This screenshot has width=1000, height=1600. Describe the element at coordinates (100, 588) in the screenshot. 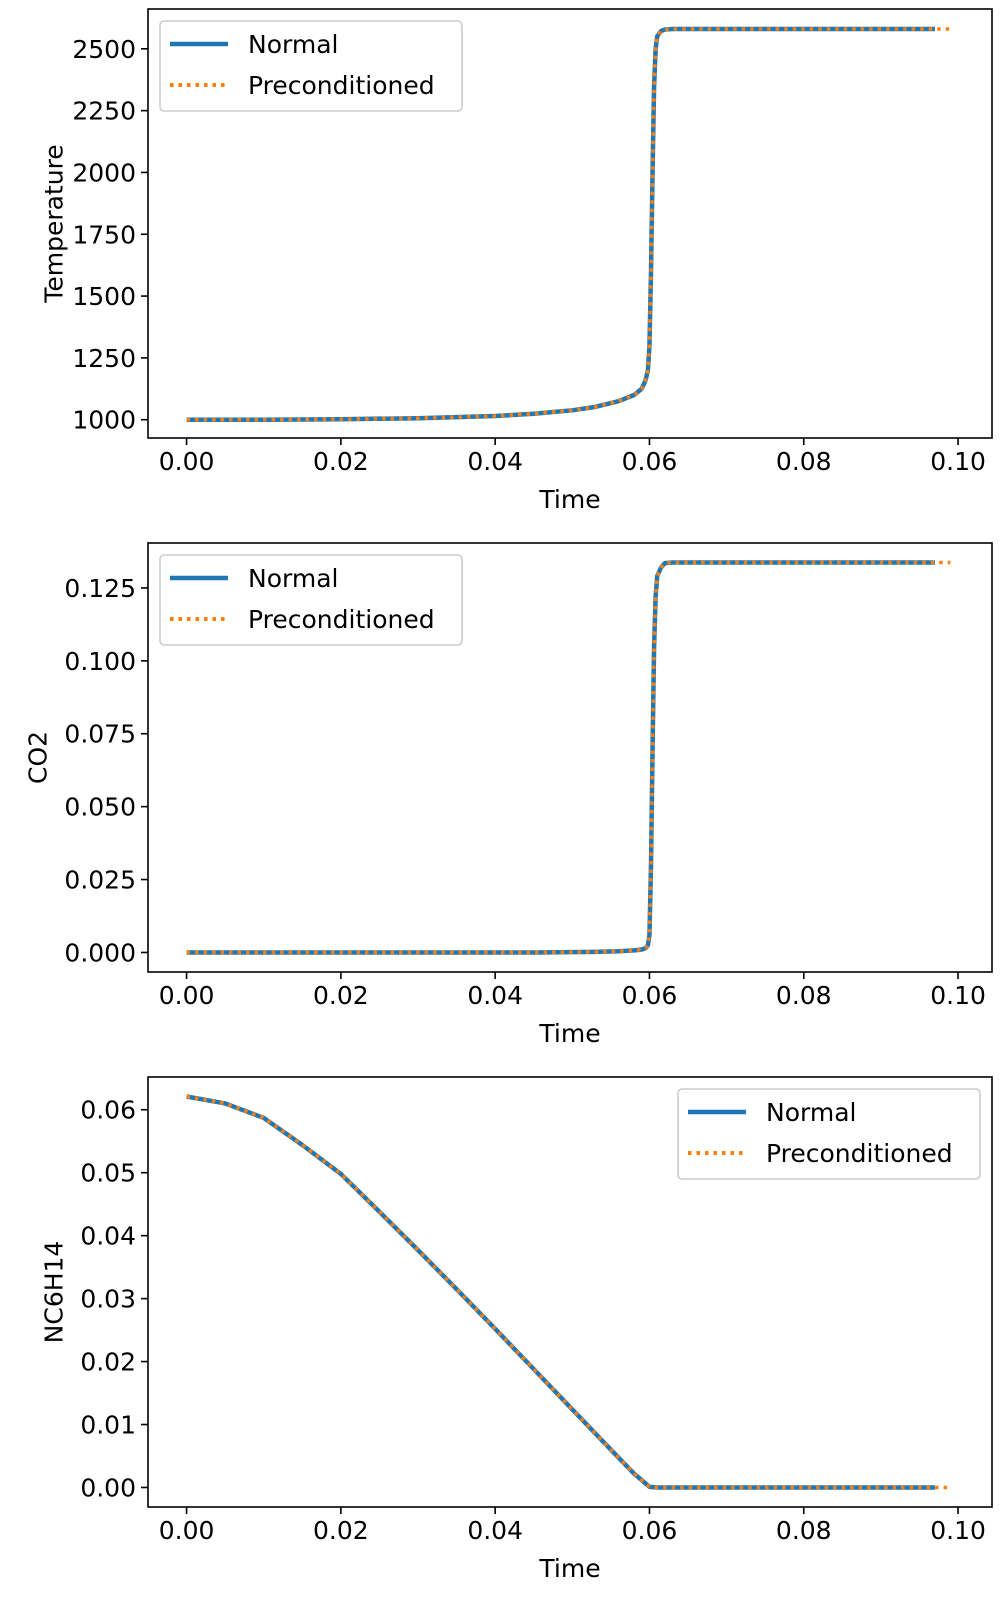

I see `y-tick-label: 0.125` at that location.